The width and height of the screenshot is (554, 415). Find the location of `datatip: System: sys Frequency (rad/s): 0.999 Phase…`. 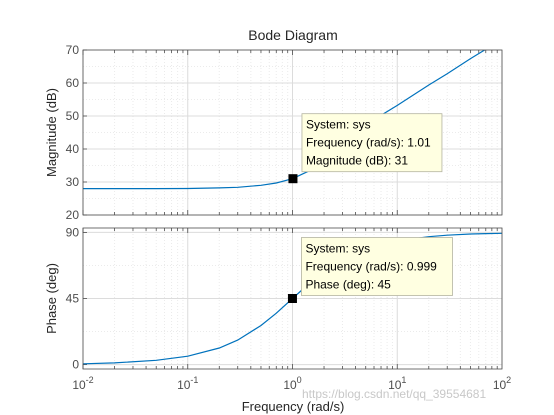

datatip: System: sys Frequency (rad/s): 0.999 Phase… is located at coordinates (377, 266).